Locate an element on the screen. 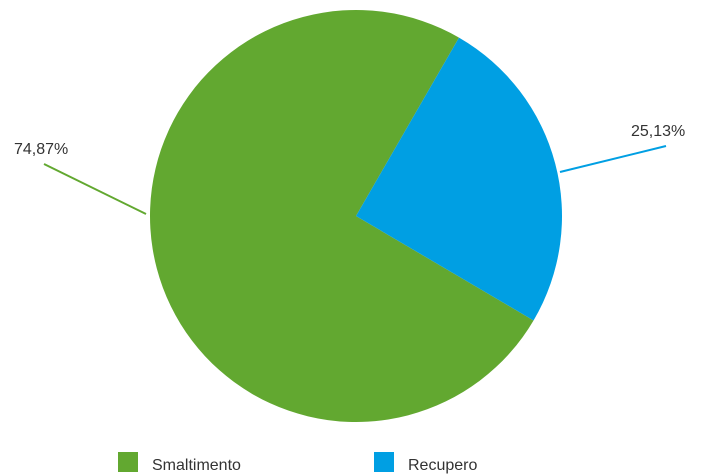  leader-lines is located at coordinates (355, 180).